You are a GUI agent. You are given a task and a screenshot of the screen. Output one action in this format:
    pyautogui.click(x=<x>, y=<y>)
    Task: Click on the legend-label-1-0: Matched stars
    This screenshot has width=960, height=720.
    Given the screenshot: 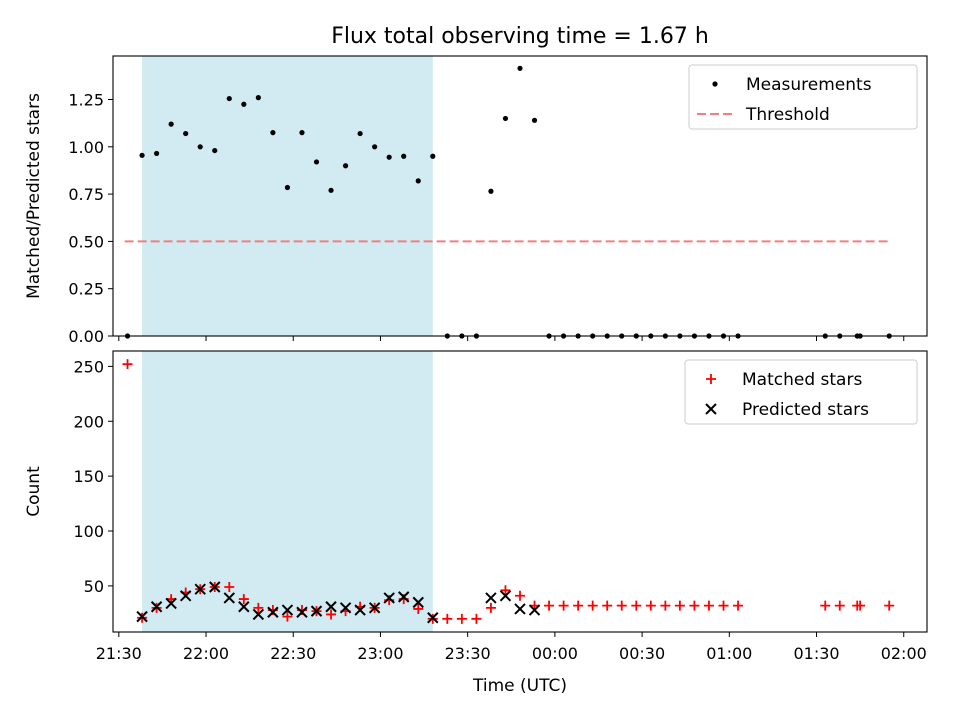 What is the action you would take?
    pyautogui.click(x=802, y=380)
    